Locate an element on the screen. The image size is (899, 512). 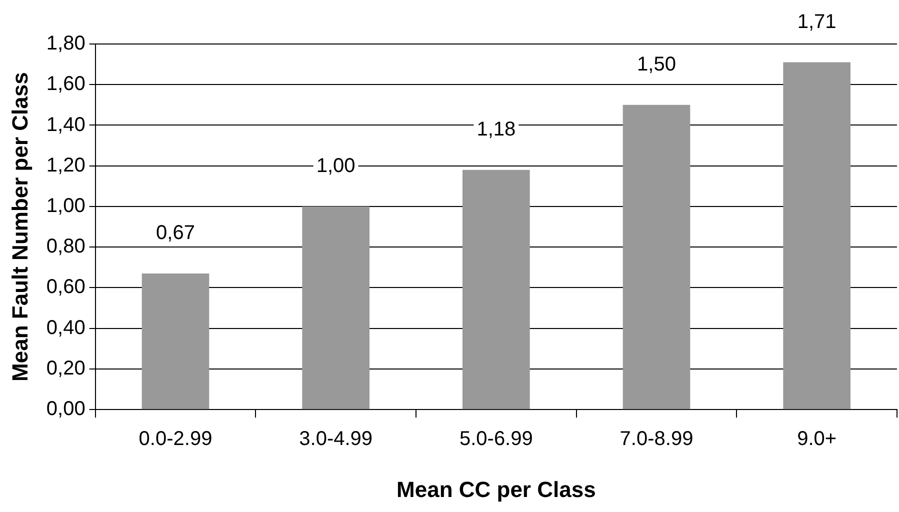
y-tick-label: 0,60 is located at coordinates (66, 287).